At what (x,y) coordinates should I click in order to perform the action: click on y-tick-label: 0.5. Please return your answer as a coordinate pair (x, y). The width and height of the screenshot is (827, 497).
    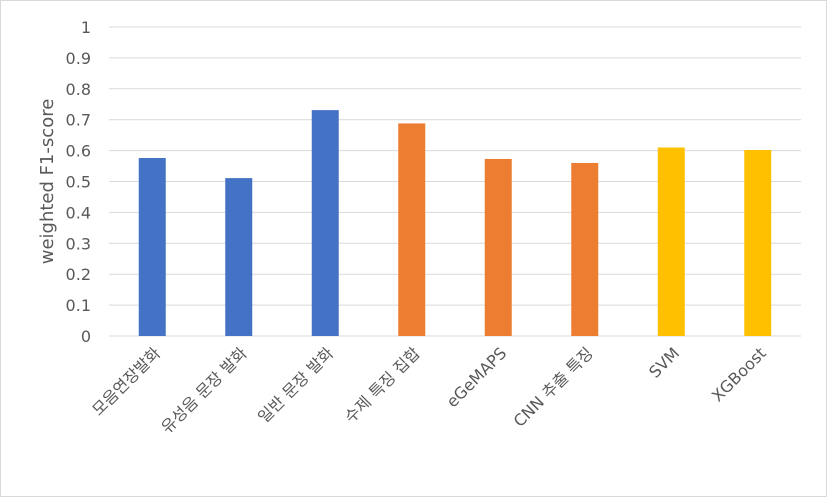
    Looking at the image, I should click on (78, 182).